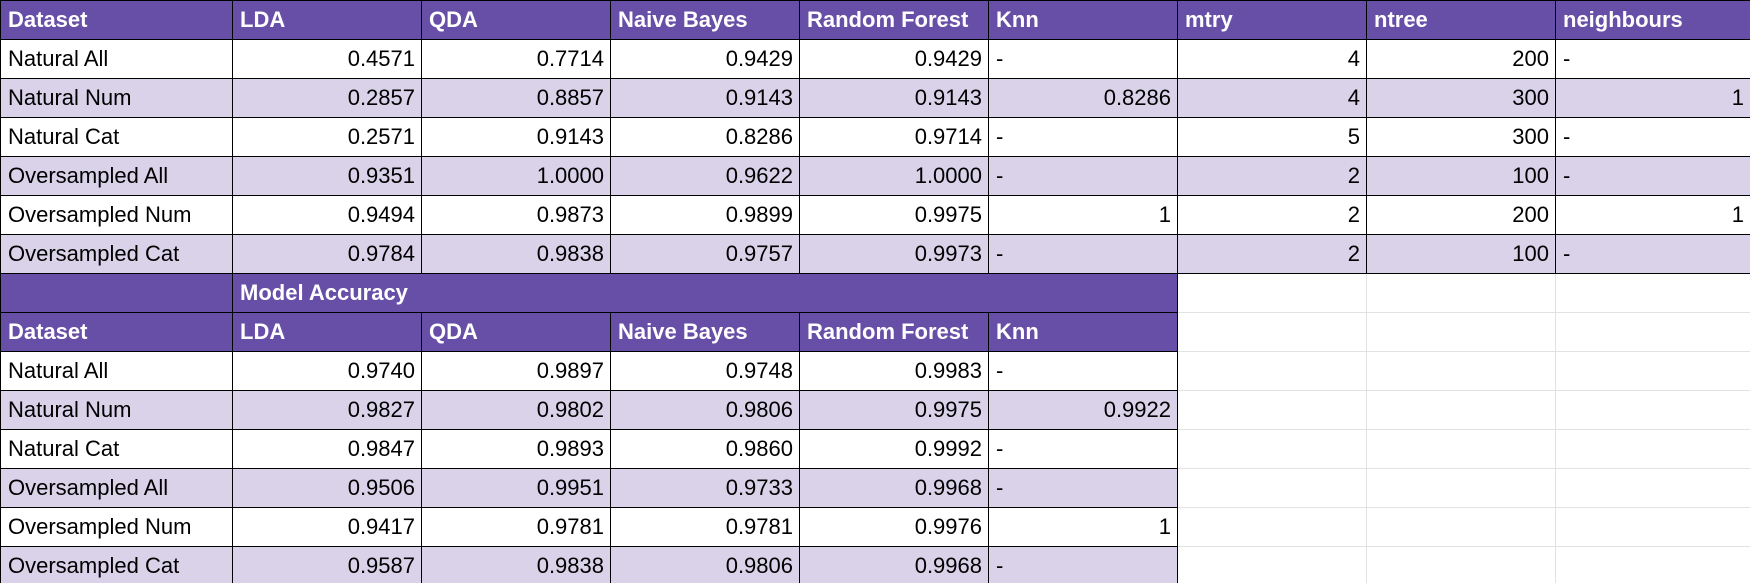  I want to click on cell: 5, so click(1272, 137).